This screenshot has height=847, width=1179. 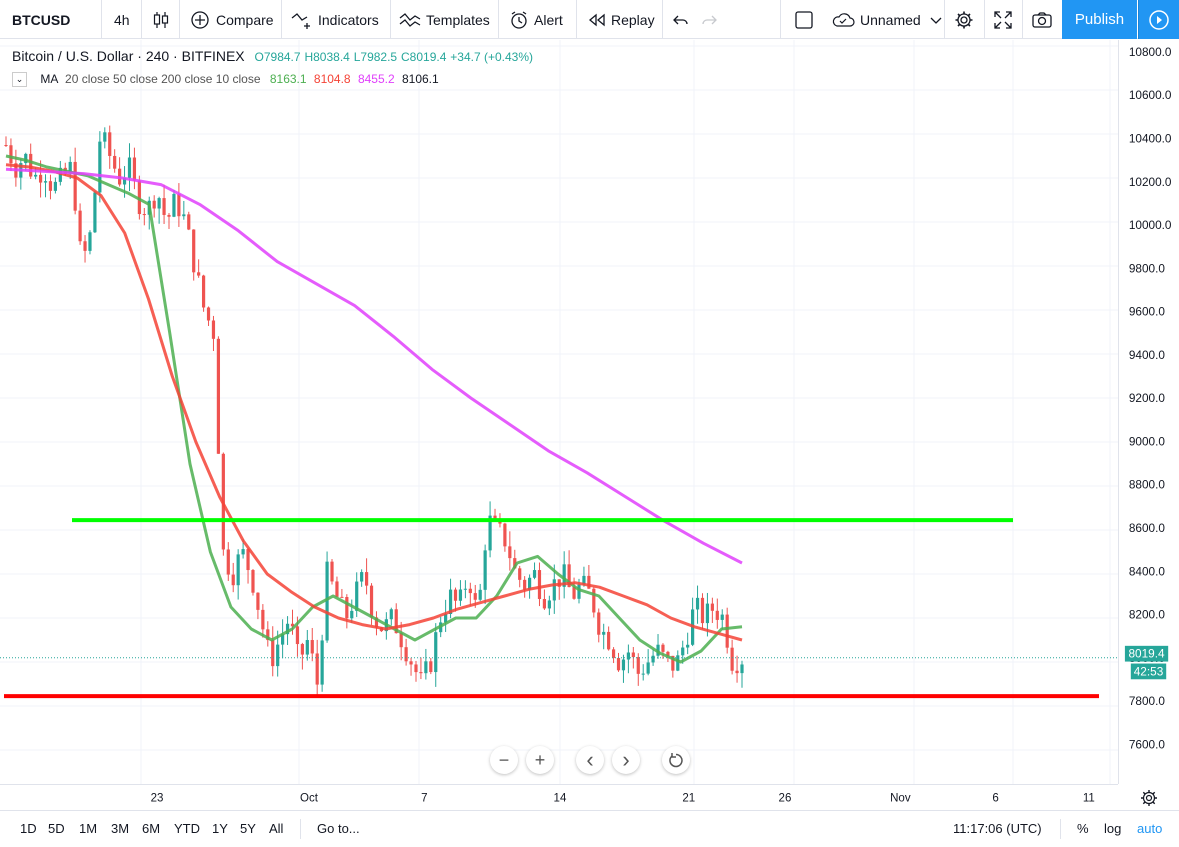 What do you see at coordinates (1150, 828) in the screenshot?
I see `auto-toggle: auto` at bounding box center [1150, 828].